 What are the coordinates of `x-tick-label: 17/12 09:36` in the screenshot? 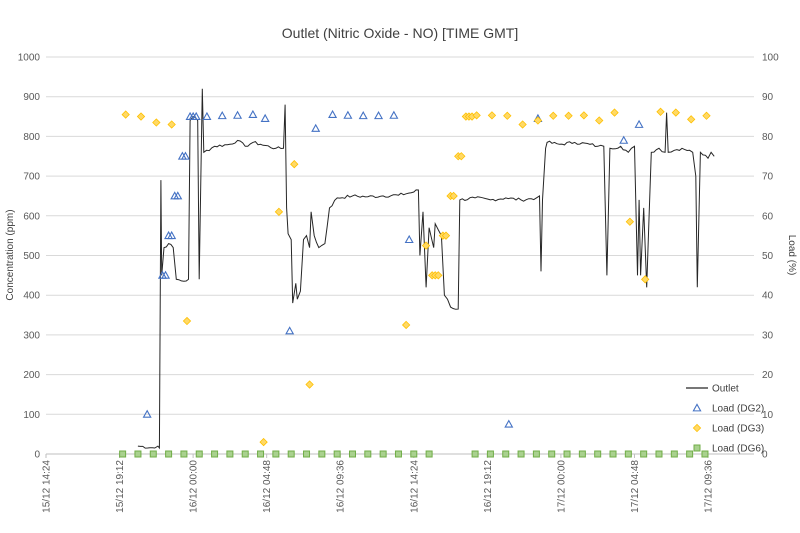 It's located at (709, 486).